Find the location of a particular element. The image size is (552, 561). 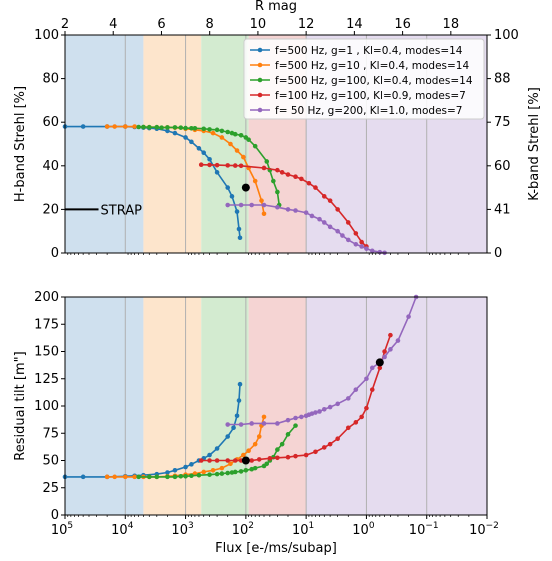

x-tick-label: 10⁴ is located at coordinates (122, 529).